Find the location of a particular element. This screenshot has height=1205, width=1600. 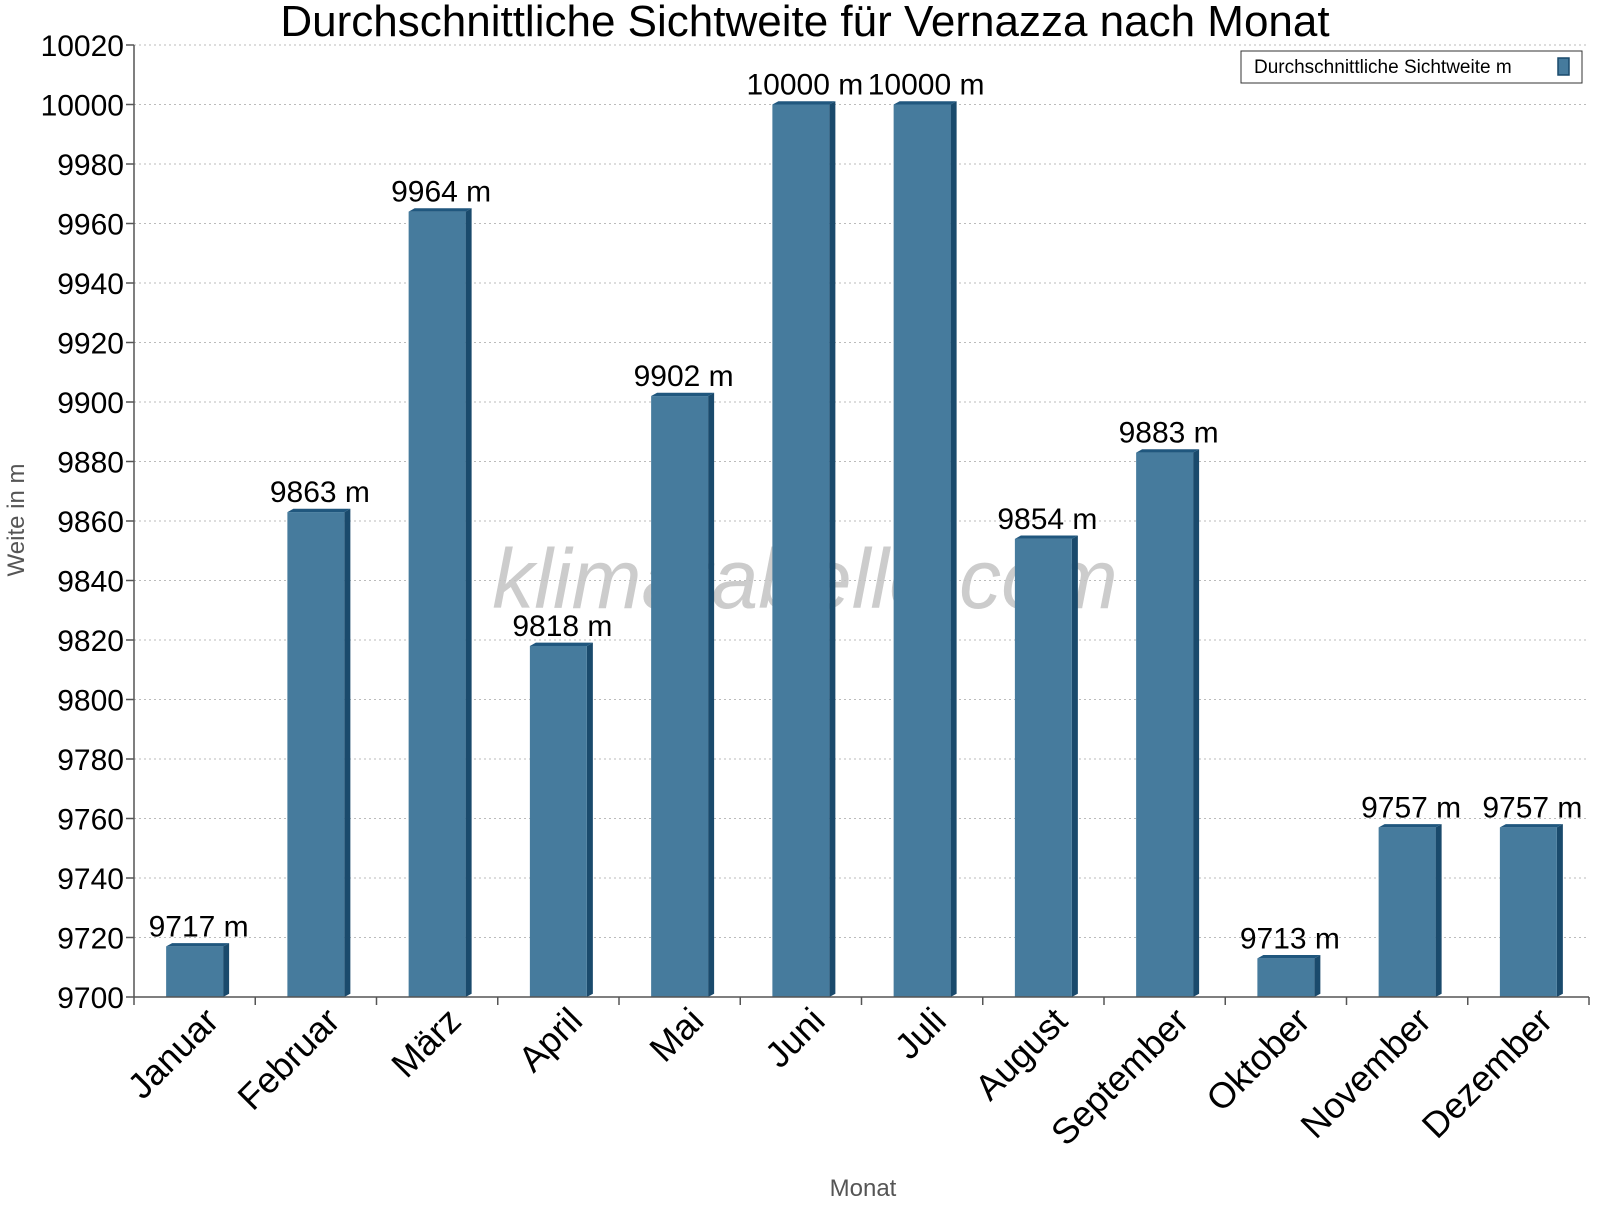

bar-juni is located at coordinates (804, 549).